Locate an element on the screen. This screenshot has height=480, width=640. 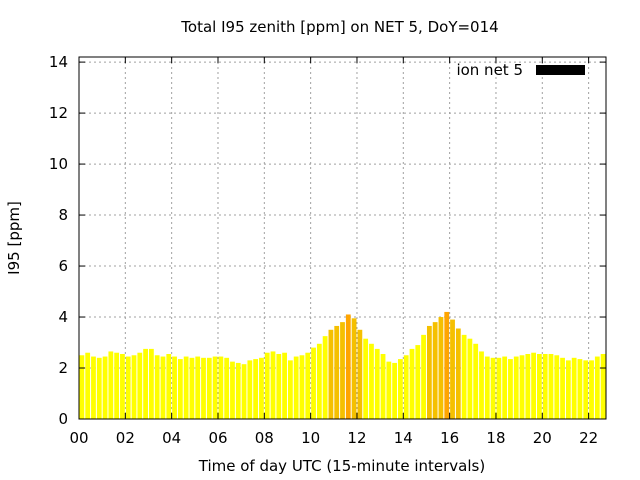
y-tick-label: 10 is located at coordinates (58, 164).